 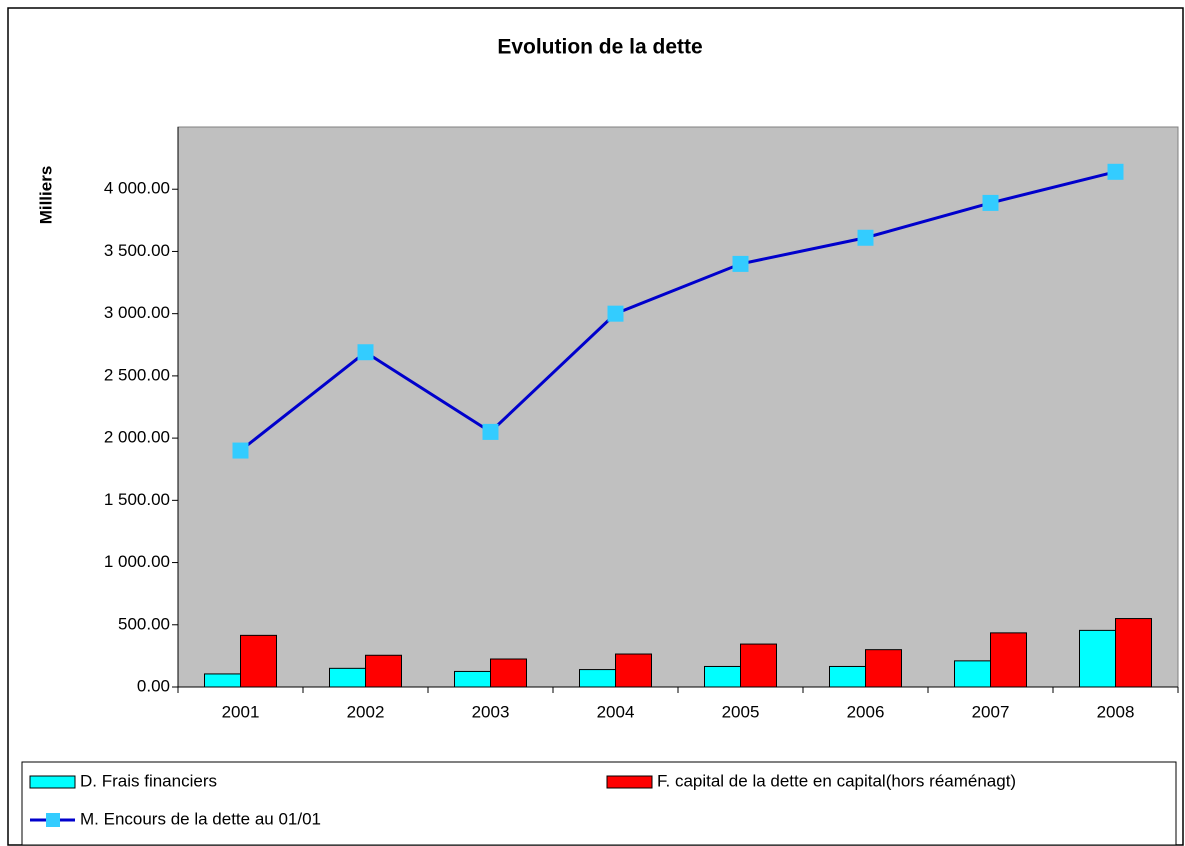 What do you see at coordinates (53, 820) in the screenshot?
I see `legend-marker` at bounding box center [53, 820].